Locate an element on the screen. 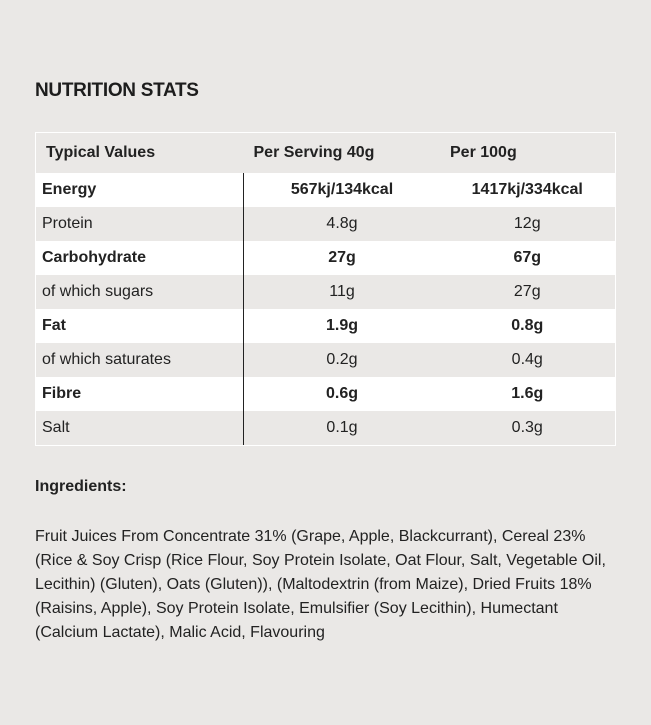 The width and height of the screenshot is (651, 725). table-row: Energy 567kj/134kcal 1417kj/334kcal is located at coordinates (325, 190).